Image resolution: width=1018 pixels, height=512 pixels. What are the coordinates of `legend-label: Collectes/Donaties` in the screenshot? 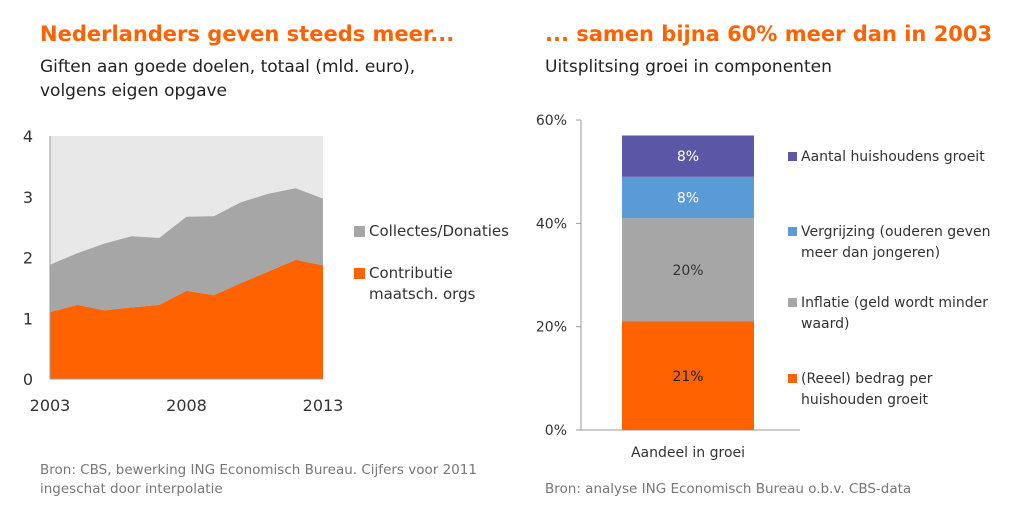 It's located at (439, 231).